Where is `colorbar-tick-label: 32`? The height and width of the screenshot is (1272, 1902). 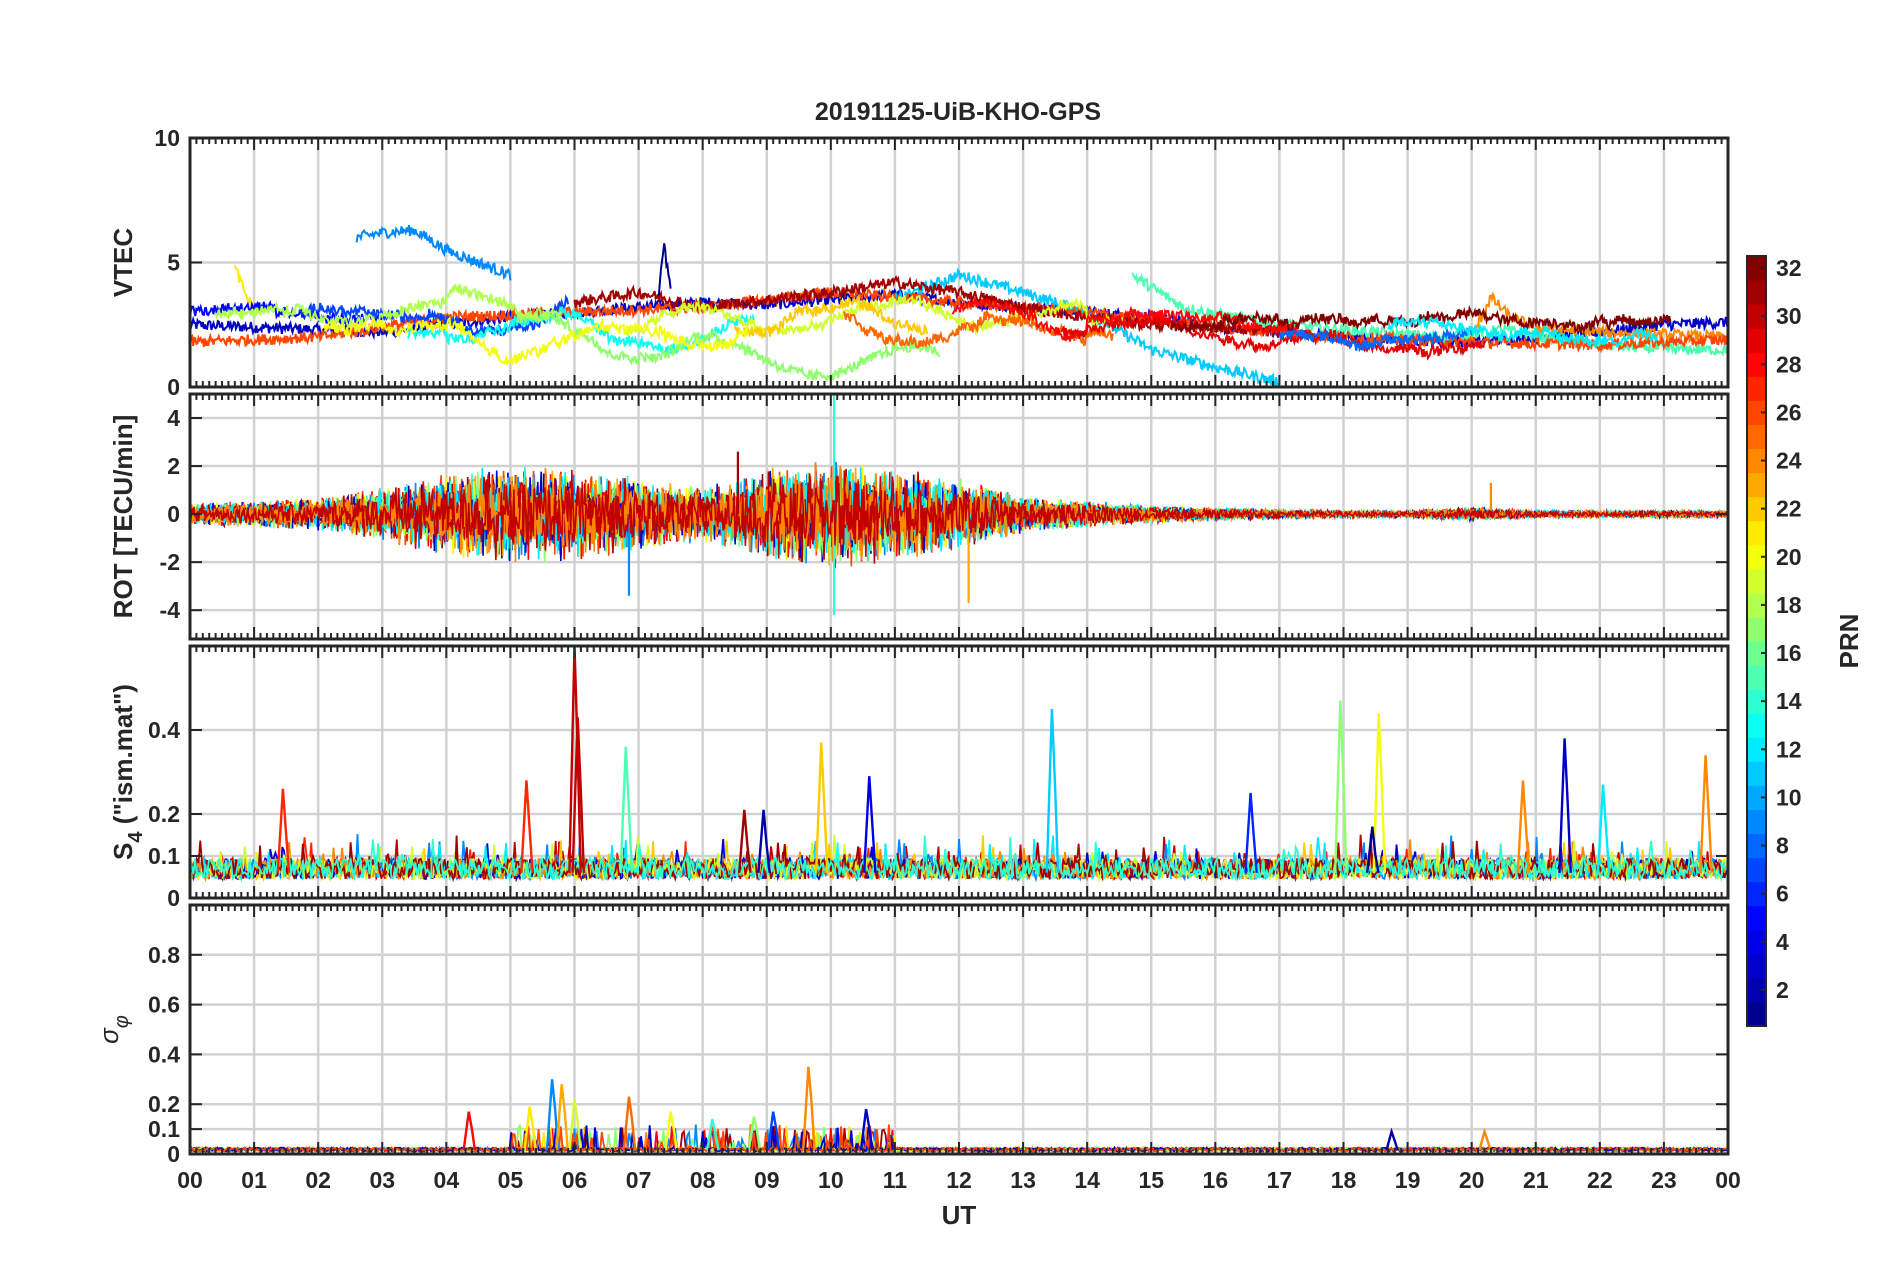
colorbar-tick-label: 32 is located at coordinates (1789, 268).